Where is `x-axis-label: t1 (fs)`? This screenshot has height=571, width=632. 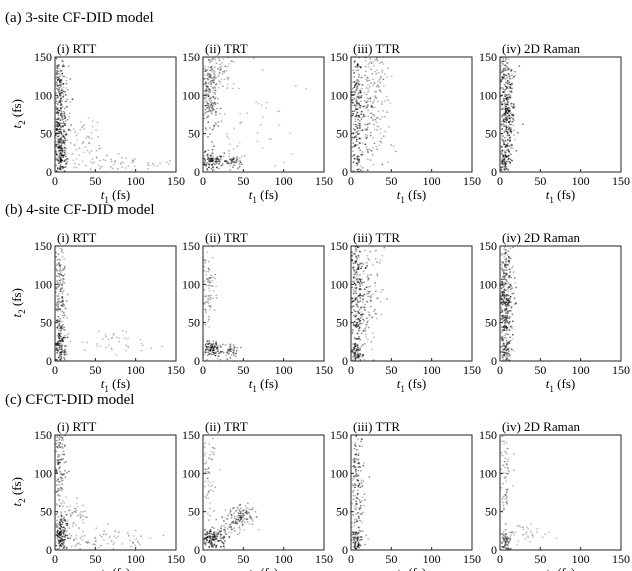
x-axis-label: t1 (fs) is located at coordinates (560, 568).